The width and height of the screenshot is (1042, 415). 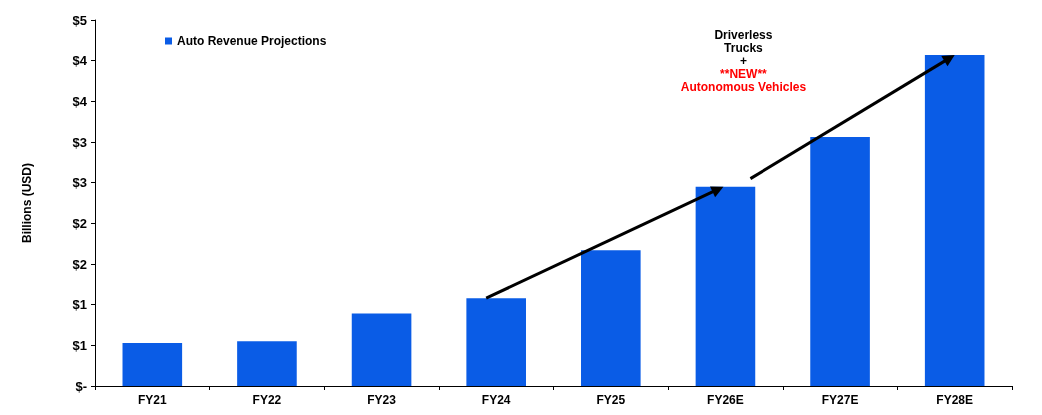 What do you see at coordinates (81, 386) in the screenshot?
I see `y-tick-label: $-` at bounding box center [81, 386].